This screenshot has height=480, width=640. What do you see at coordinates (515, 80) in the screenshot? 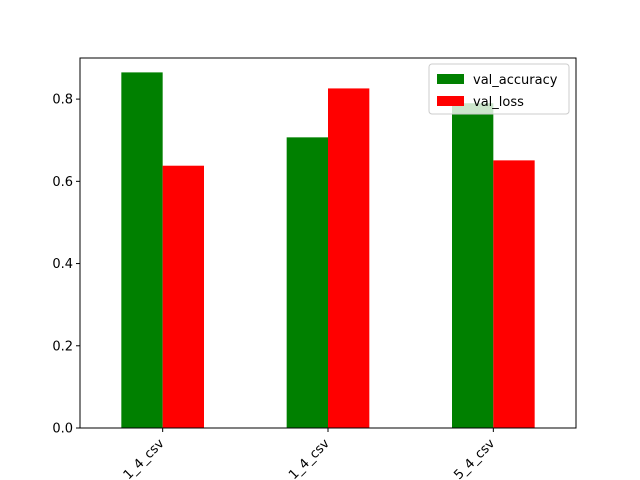
I see `legend-label-val_accuracy: val_accuracy` at bounding box center [515, 80].